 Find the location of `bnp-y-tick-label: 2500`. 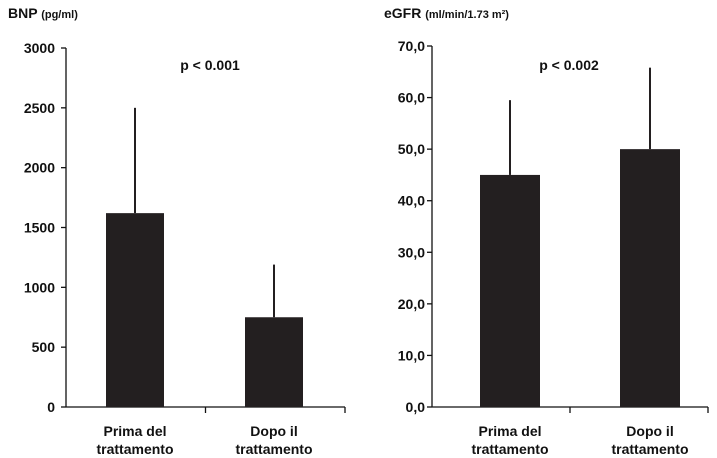

bnp-y-tick-label: 2500 is located at coordinates (39, 108).